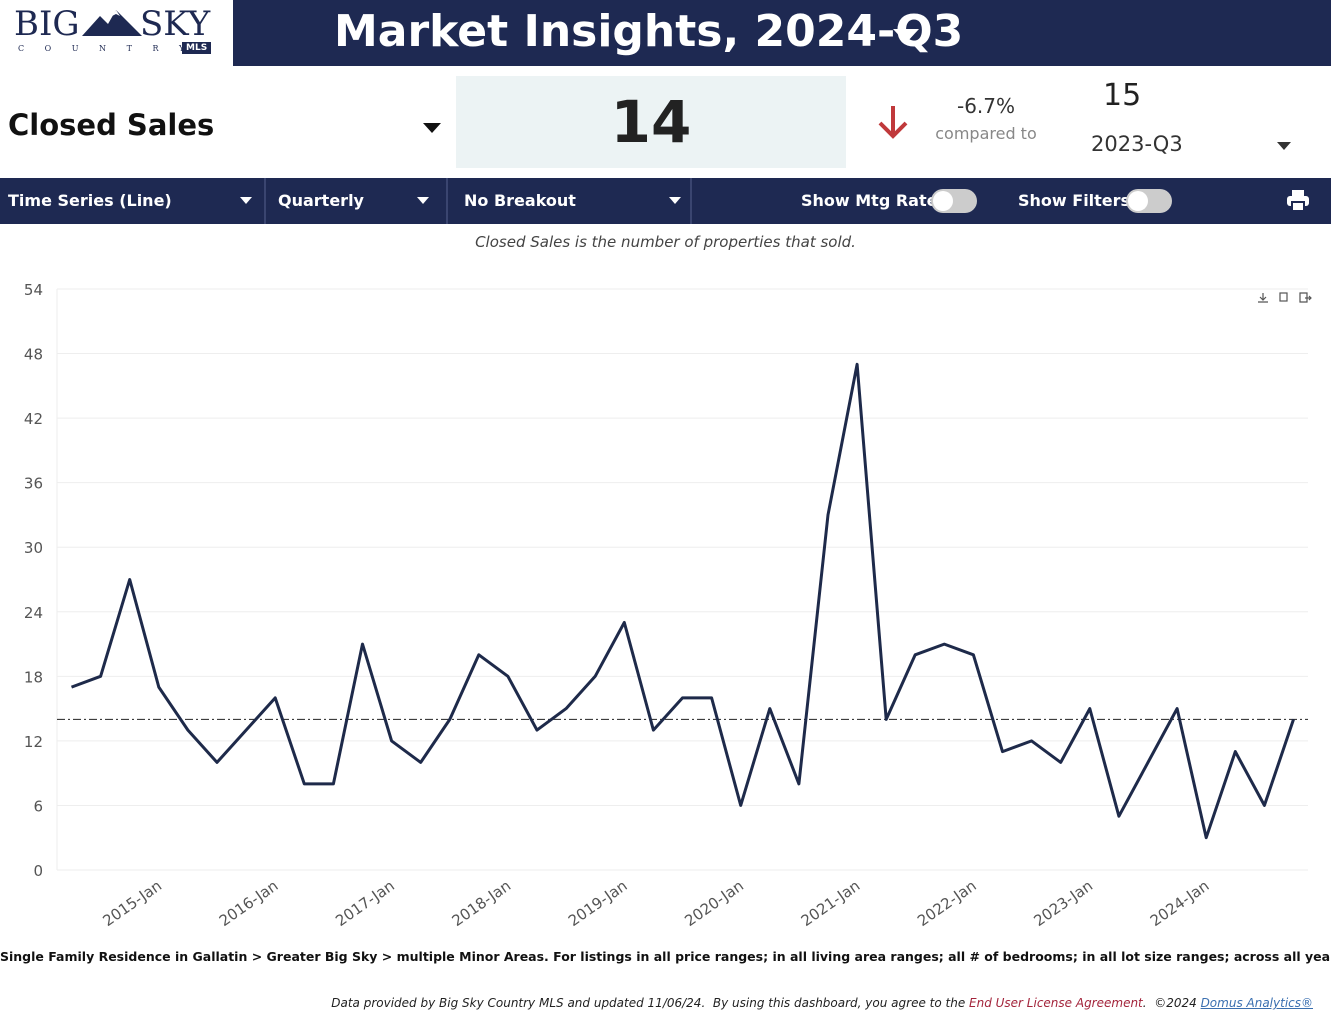  Describe the element at coordinates (986, 133) in the screenshot. I see `compared-label: compared to` at that location.